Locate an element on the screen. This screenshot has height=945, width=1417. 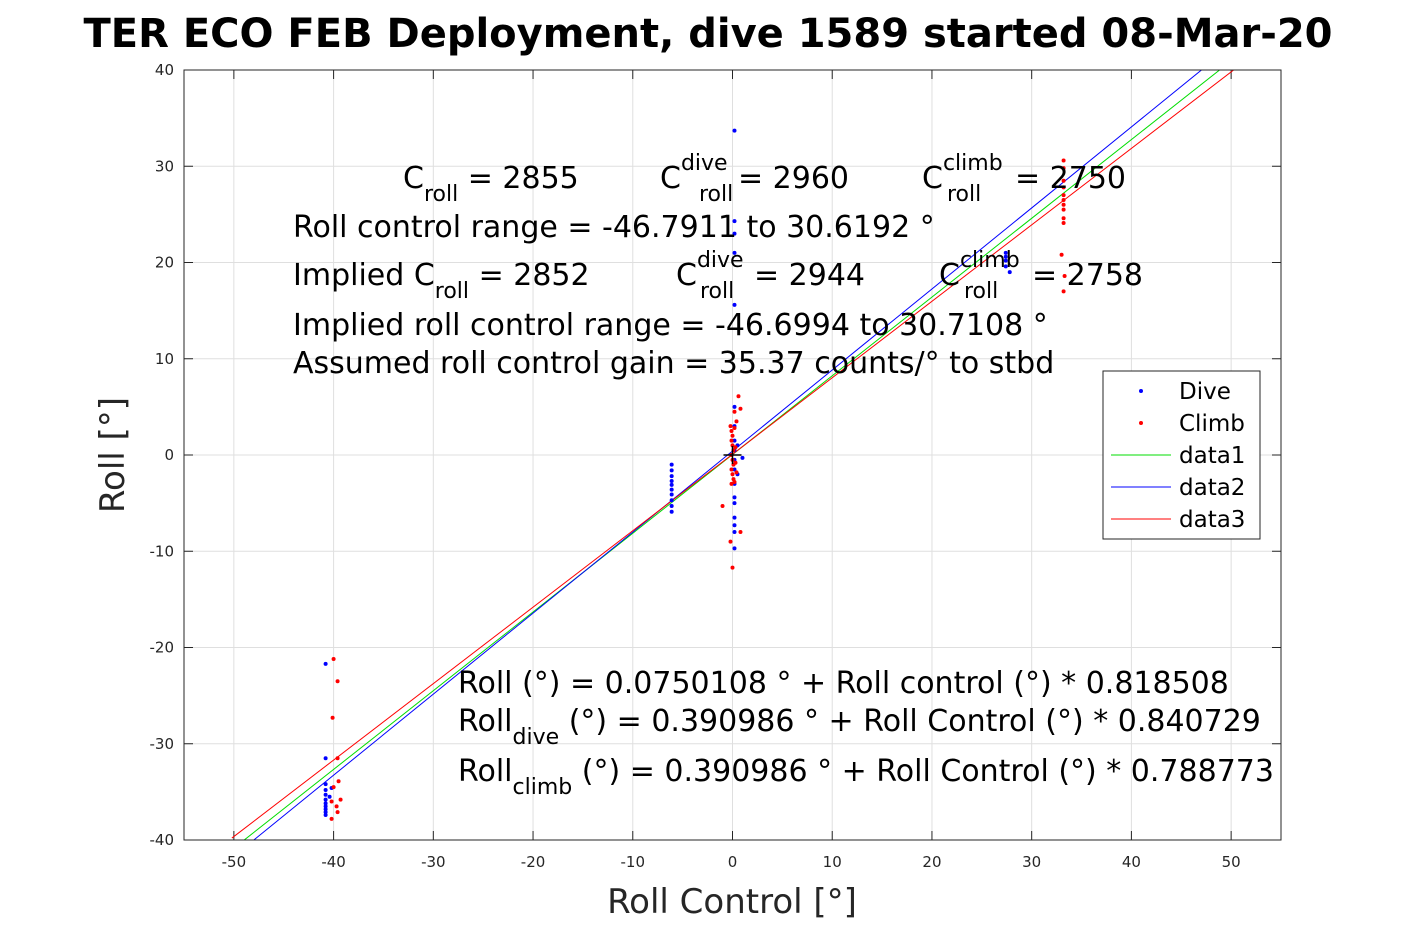
annotation-implied-croll: Implied Croll = 2852 is located at coordinates (441, 281).